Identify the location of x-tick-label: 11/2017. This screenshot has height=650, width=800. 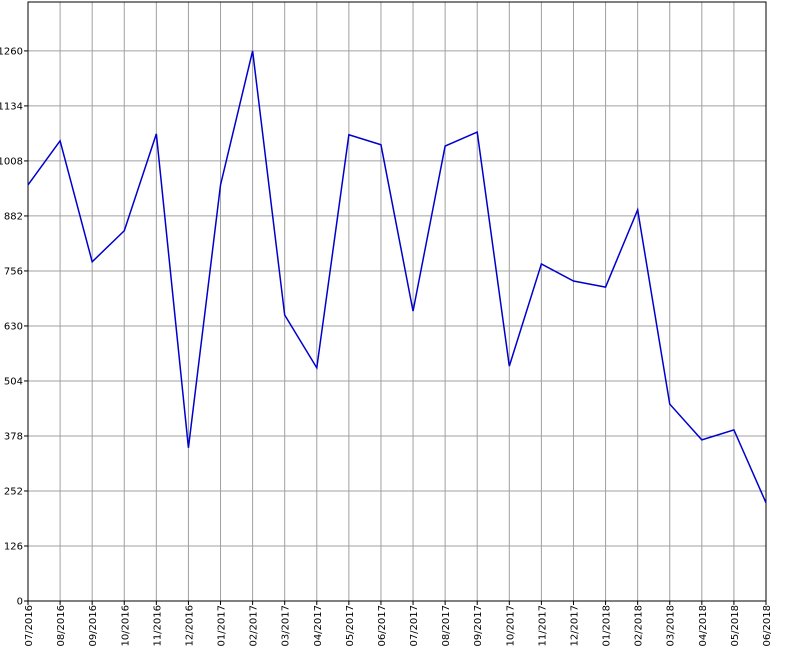
(542, 626).